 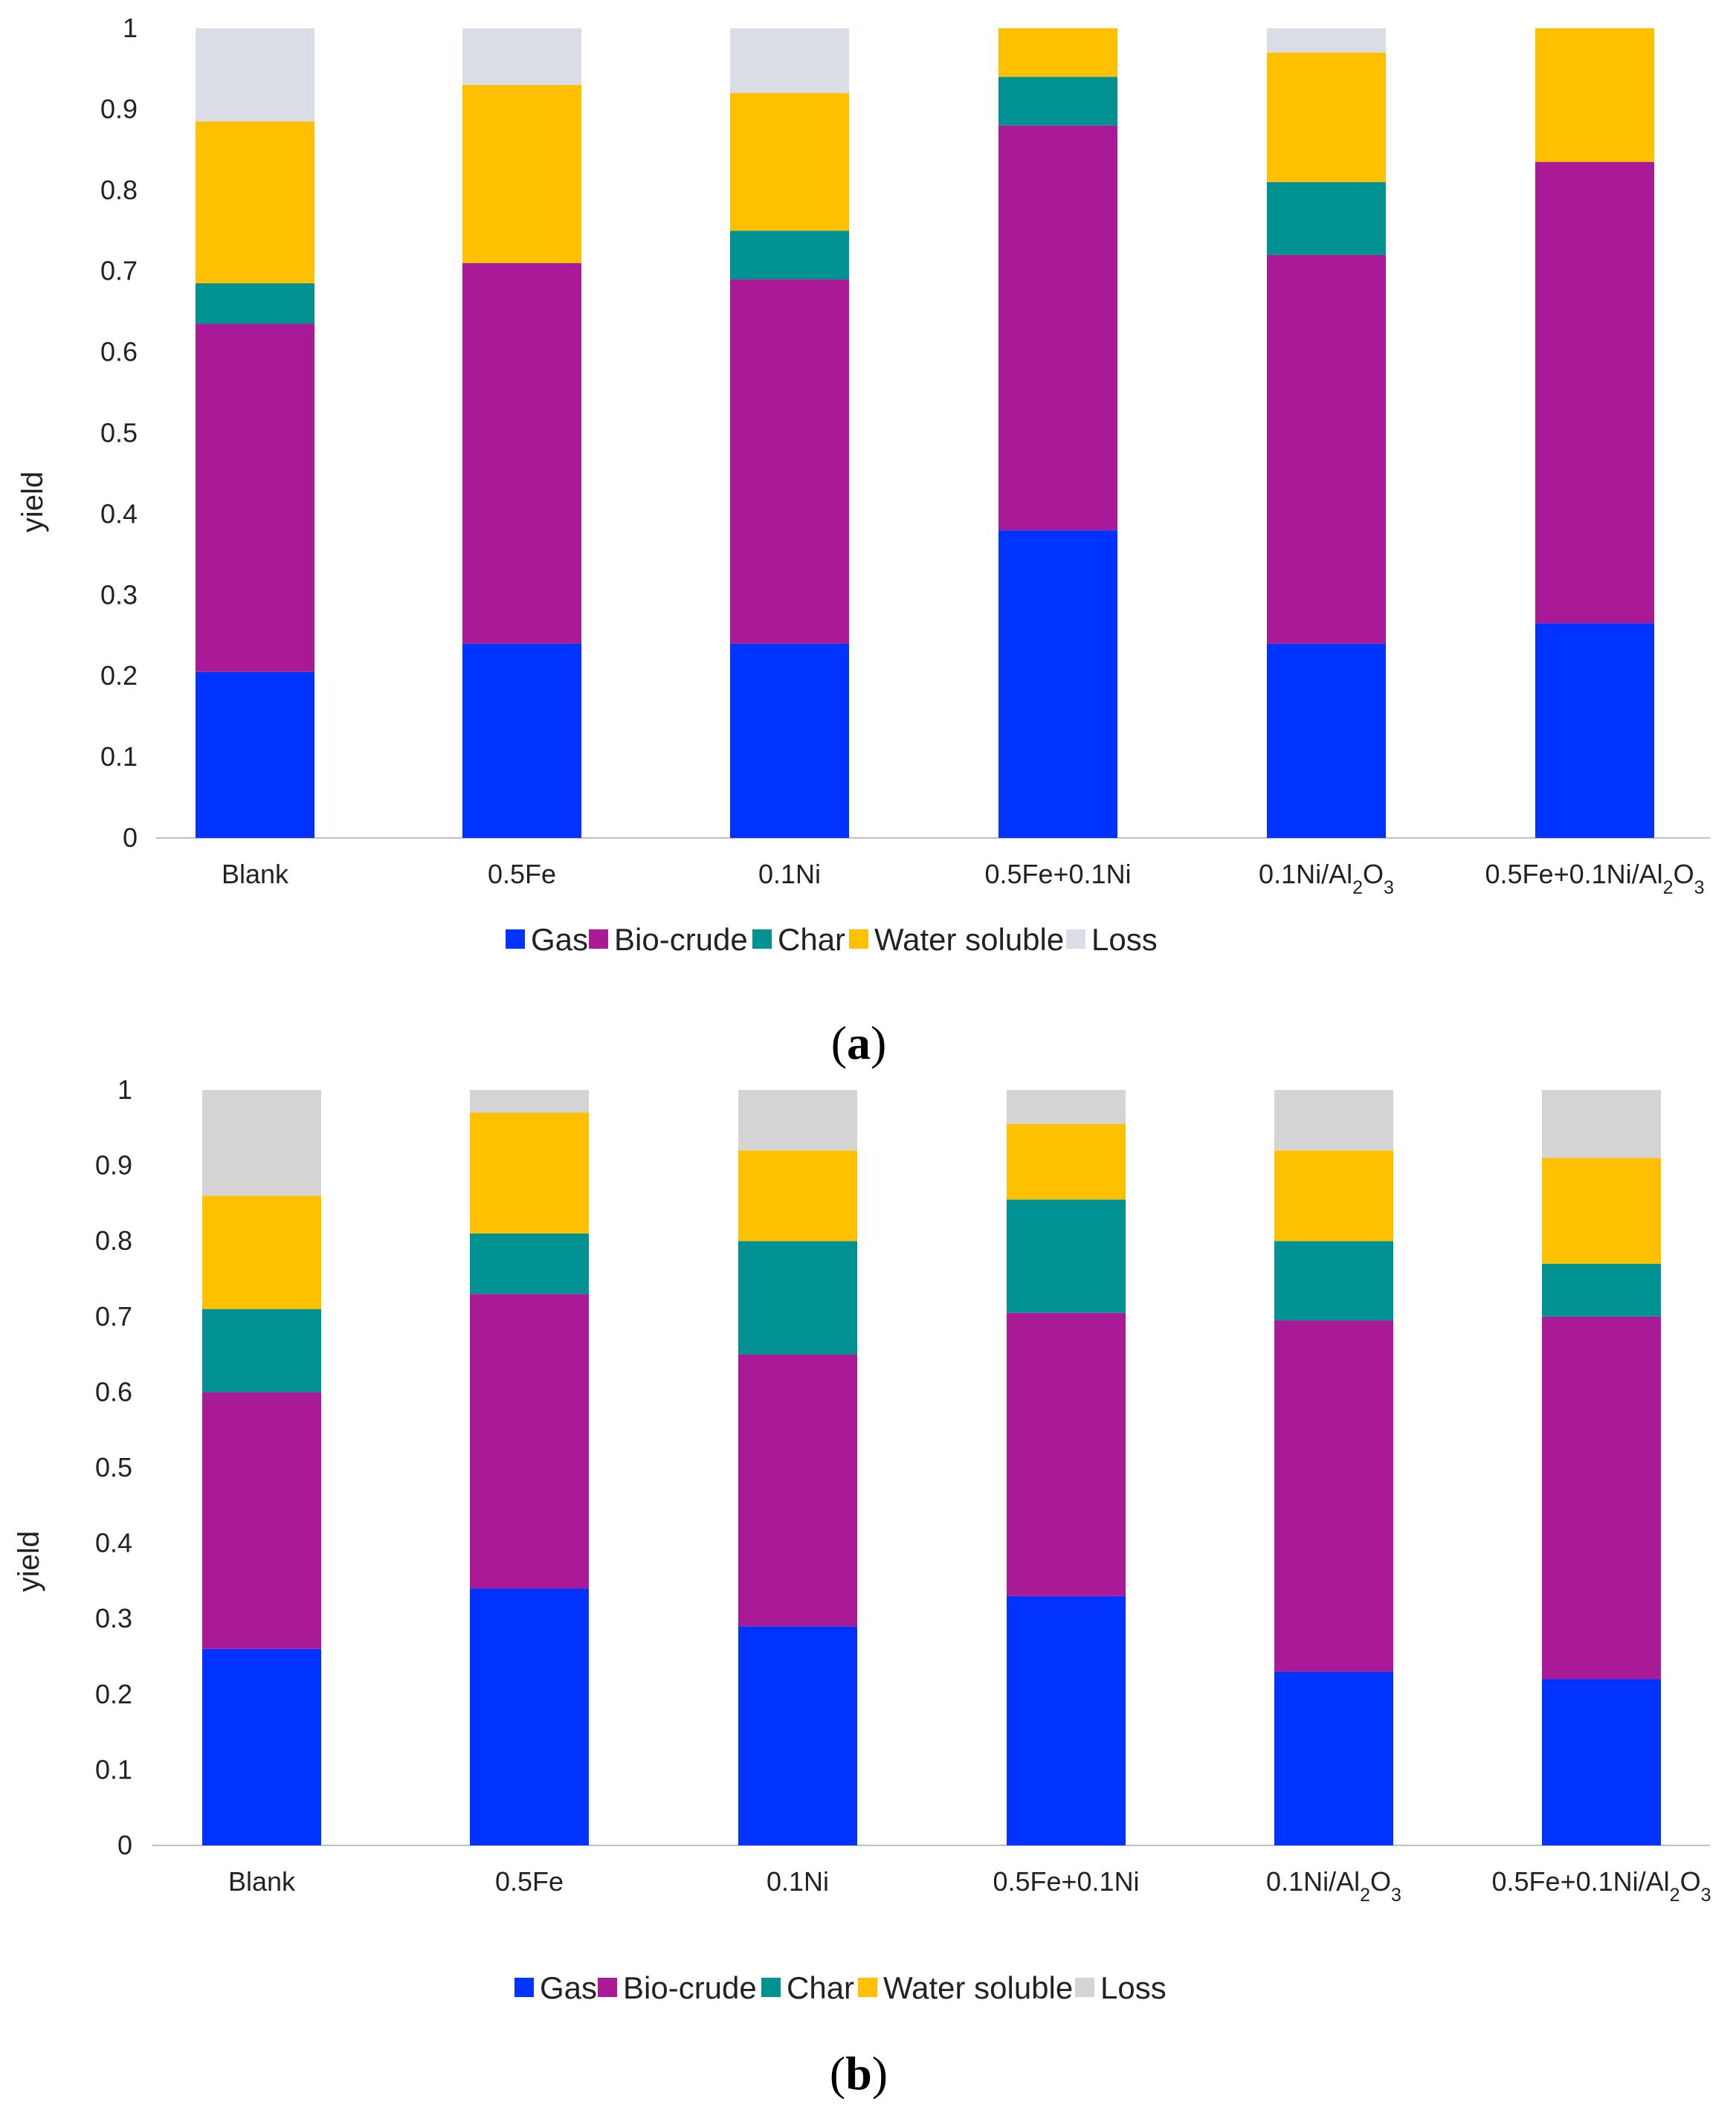 What do you see at coordinates (113, 1165) in the screenshot?
I see `y-tick-label-b: 0.9` at bounding box center [113, 1165].